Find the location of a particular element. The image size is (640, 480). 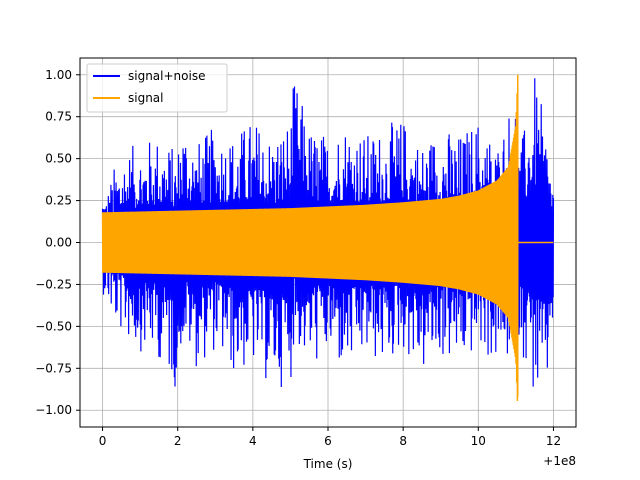

x-tick-label: 4 is located at coordinates (253, 441).